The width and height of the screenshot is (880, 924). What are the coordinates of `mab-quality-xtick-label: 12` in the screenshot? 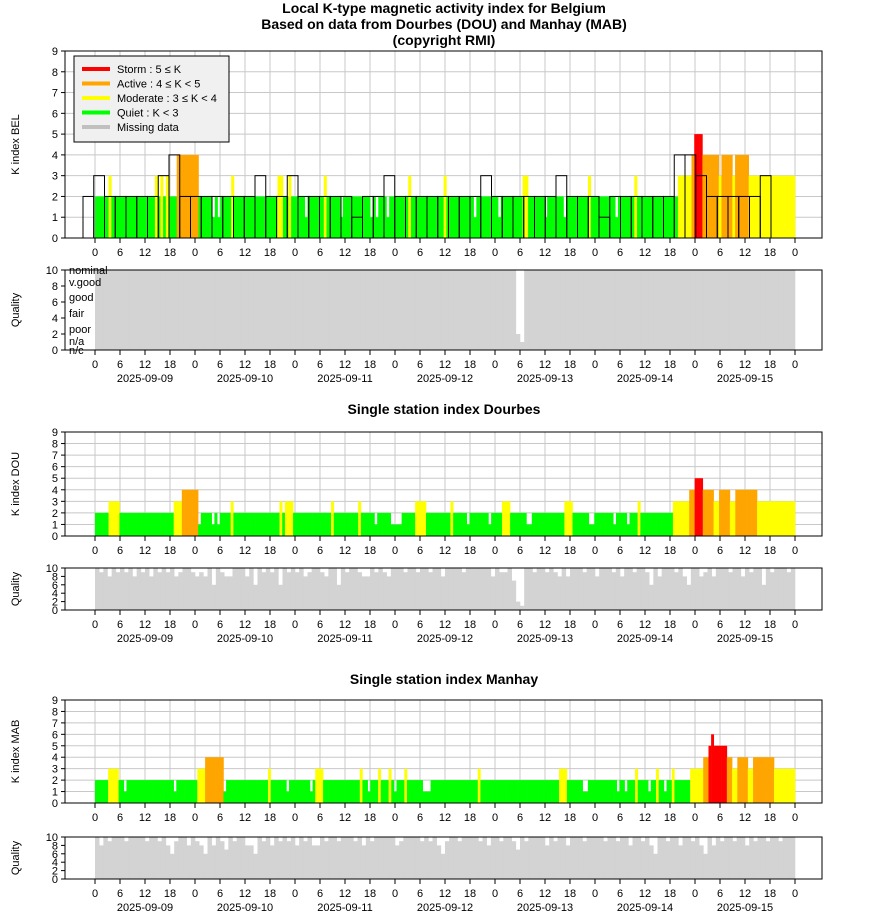 It's located at (145, 894).